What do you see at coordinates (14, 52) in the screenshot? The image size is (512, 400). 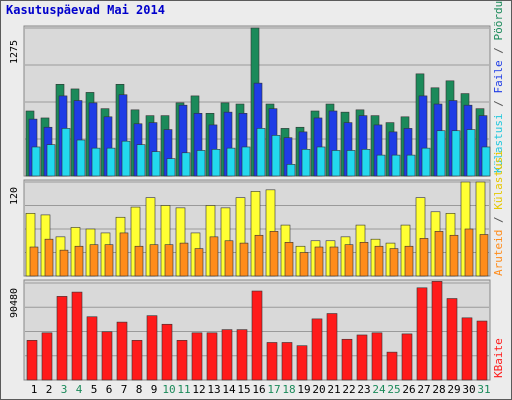 I see `top-ymax-label: 1275` at bounding box center [14, 52].